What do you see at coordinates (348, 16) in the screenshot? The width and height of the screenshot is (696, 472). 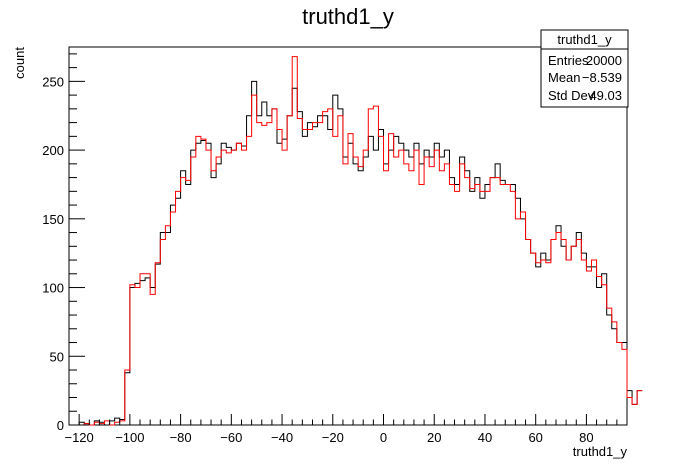 I see `chart-title: truthd1_y` at bounding box center [348, 16].